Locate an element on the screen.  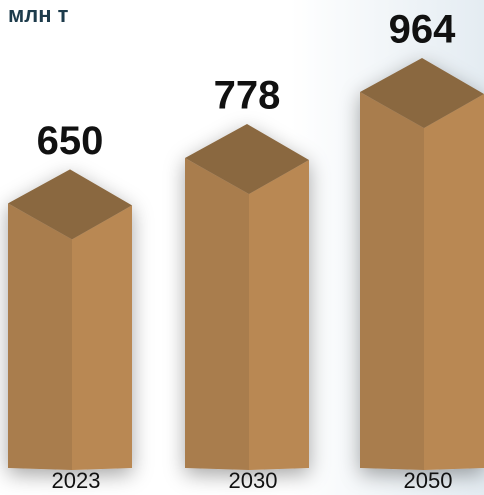
x-tick-label: 2023 is located at coordinates (76, 480).